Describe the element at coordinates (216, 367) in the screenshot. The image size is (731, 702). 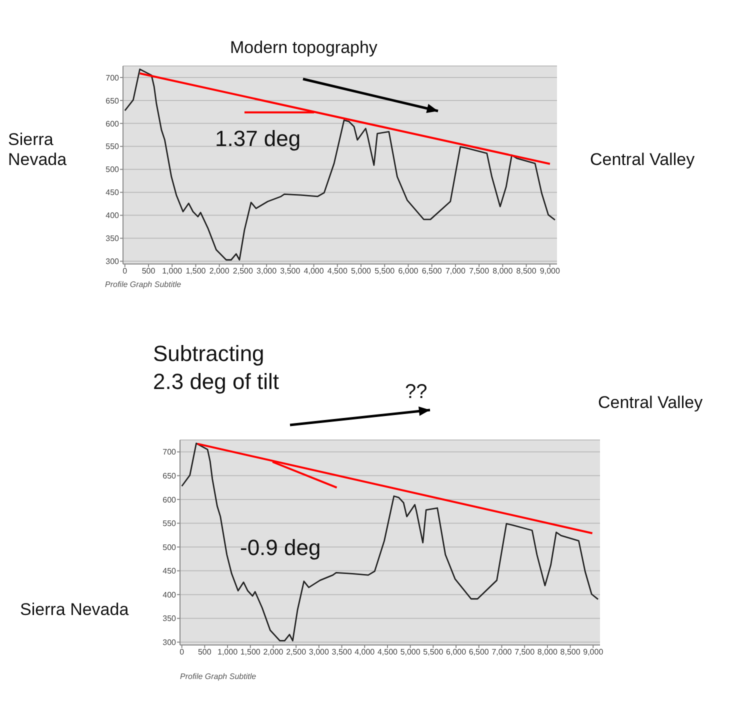
I see `text: Subtracting 2.3 deg of tilt` at that location.